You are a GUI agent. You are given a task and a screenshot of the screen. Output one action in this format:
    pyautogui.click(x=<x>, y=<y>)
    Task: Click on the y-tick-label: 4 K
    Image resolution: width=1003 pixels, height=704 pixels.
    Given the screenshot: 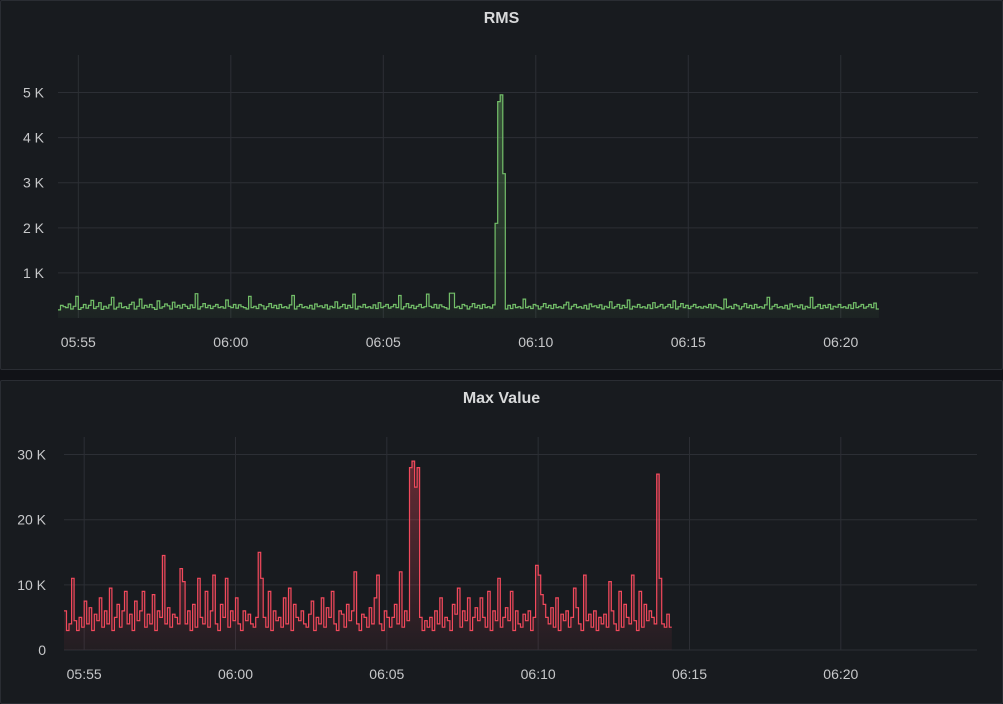 What is the action you would take?
    pyautogui.click(x=34, y=138)
    